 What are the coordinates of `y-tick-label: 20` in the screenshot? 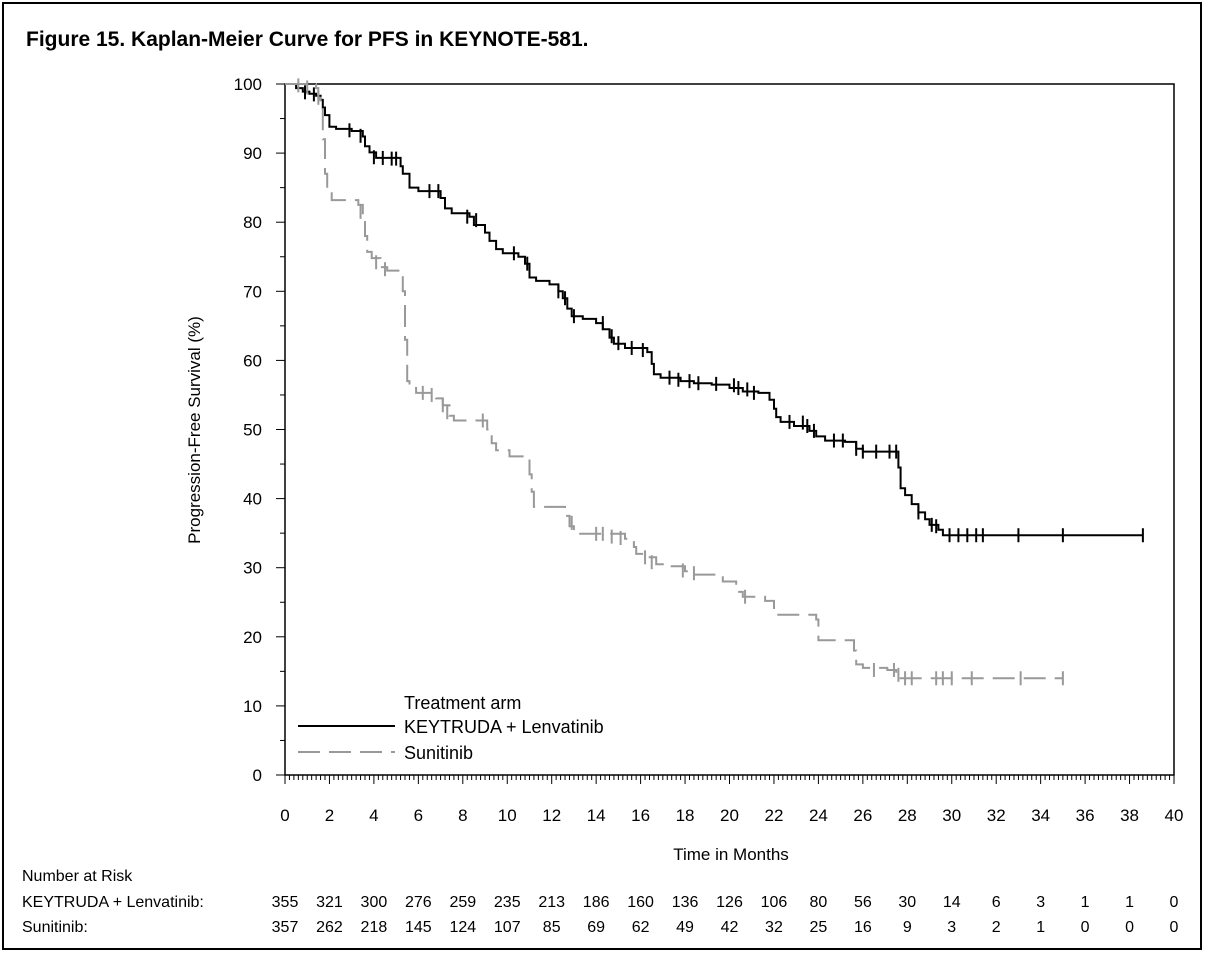 It's located at (252, 637).